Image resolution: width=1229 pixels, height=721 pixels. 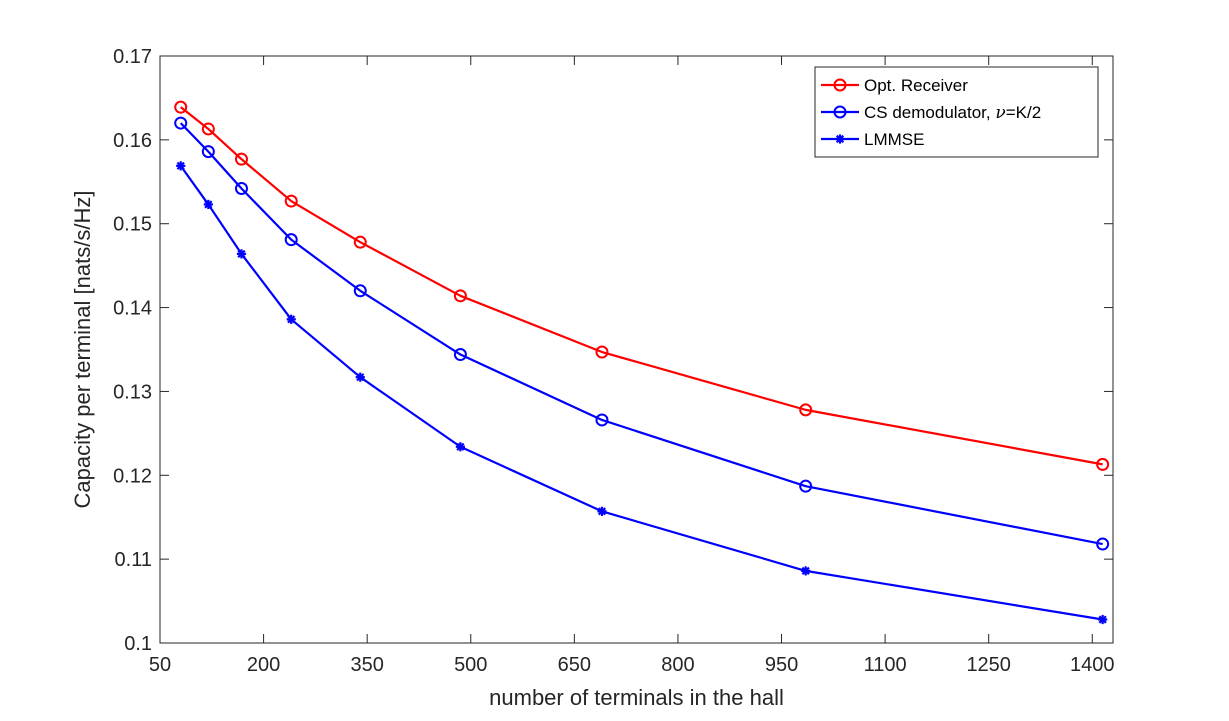 What do you see at coordinates (1000, 113) in the screenshot?
I see `legend-label-nu: ν` at bounding box center [1000, 113].